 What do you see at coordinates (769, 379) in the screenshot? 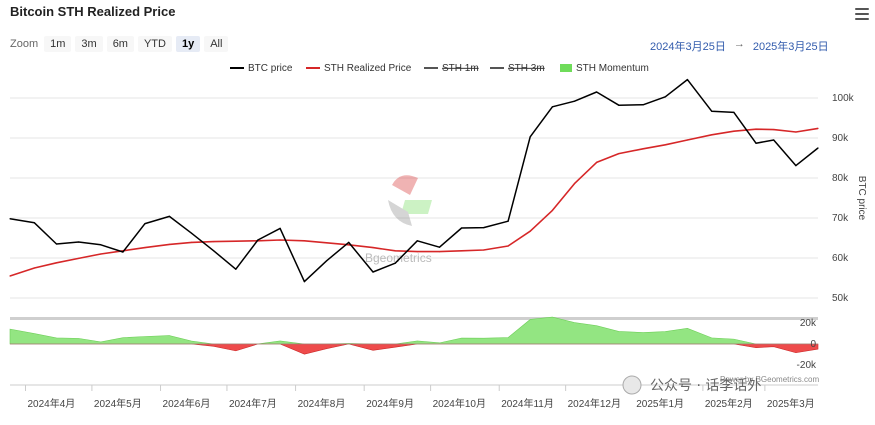
I see `credit-text: Power by BGeometrics.com` at bounding box center [769, 379].